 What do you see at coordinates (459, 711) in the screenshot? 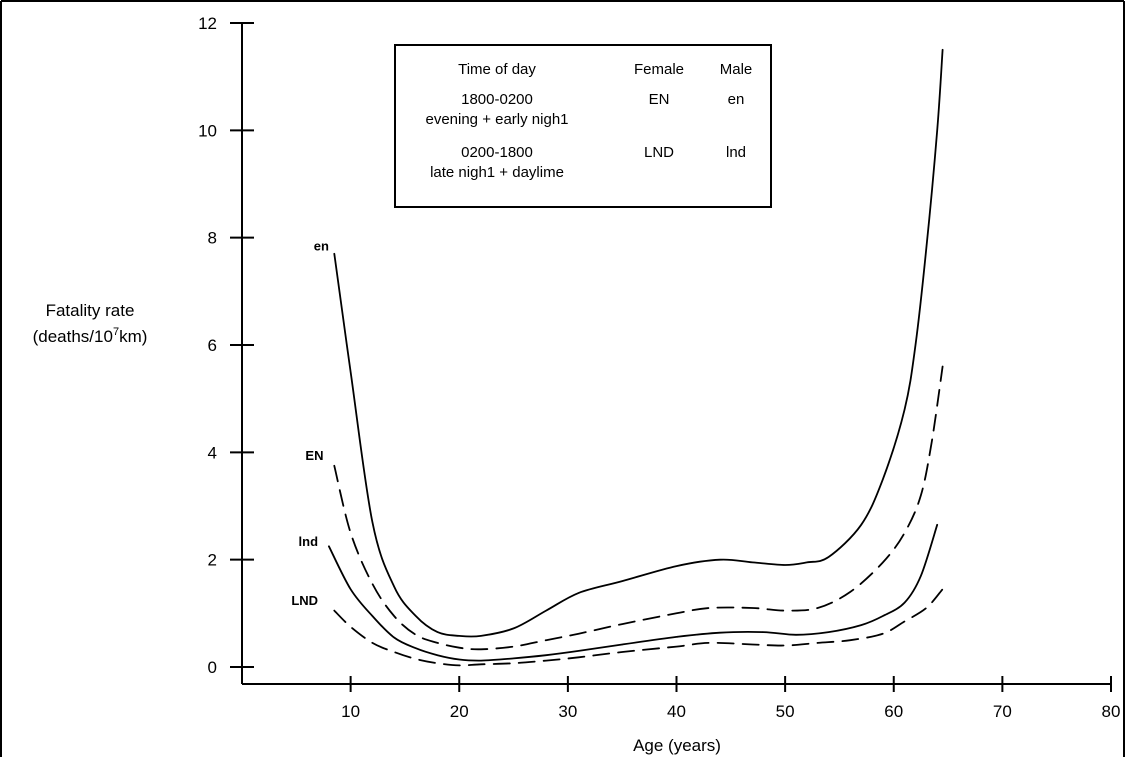
I see `x-tick-label-20: 20` at bounding box center [459, 711].